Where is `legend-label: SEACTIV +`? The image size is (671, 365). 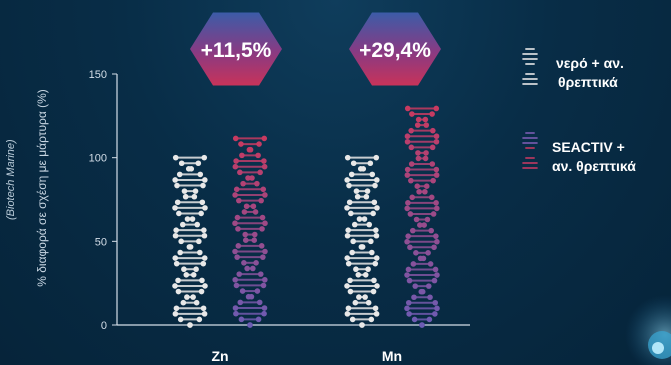
legend-label: SEACTIV + is located at coordinates (588, 147).